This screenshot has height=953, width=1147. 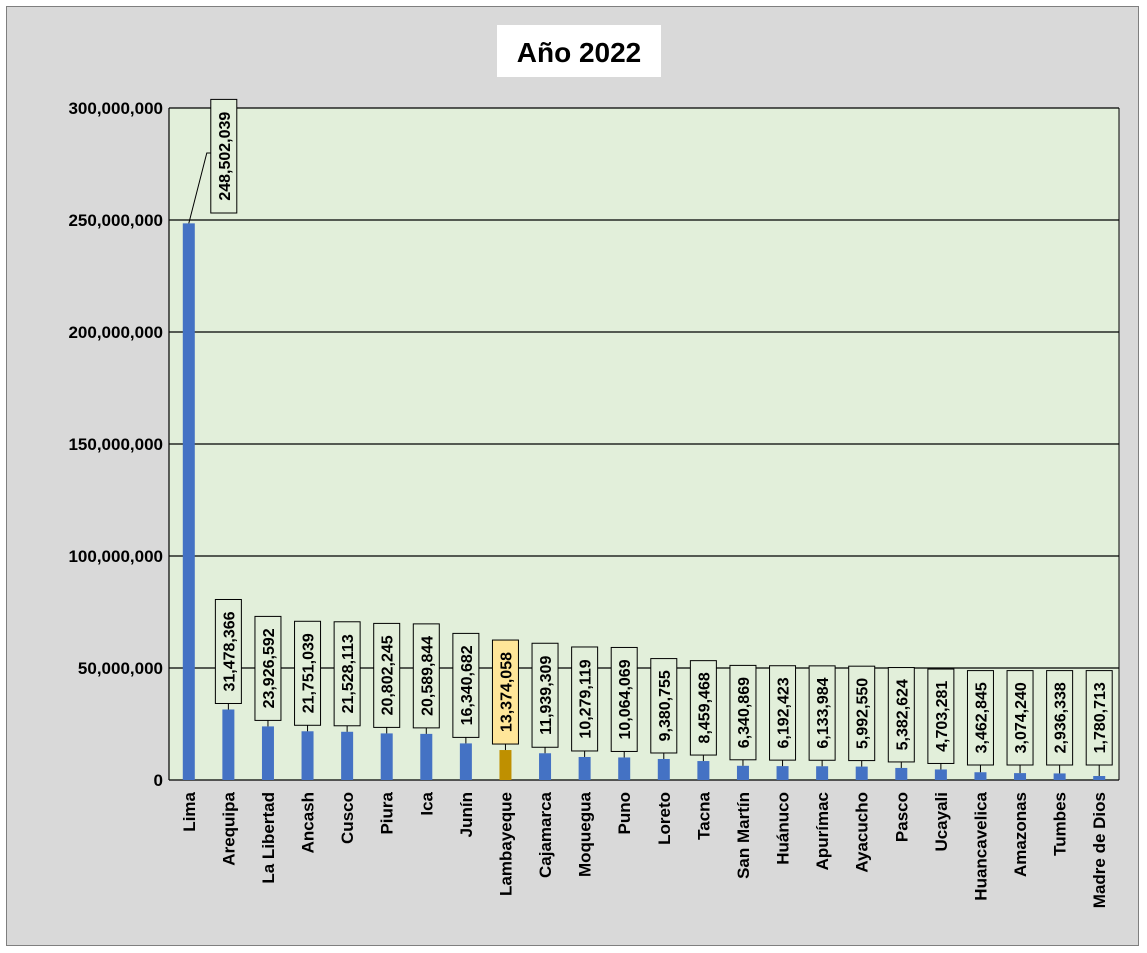 I want to click on x-tick-label: San Martín, so click(x=743, y=835).